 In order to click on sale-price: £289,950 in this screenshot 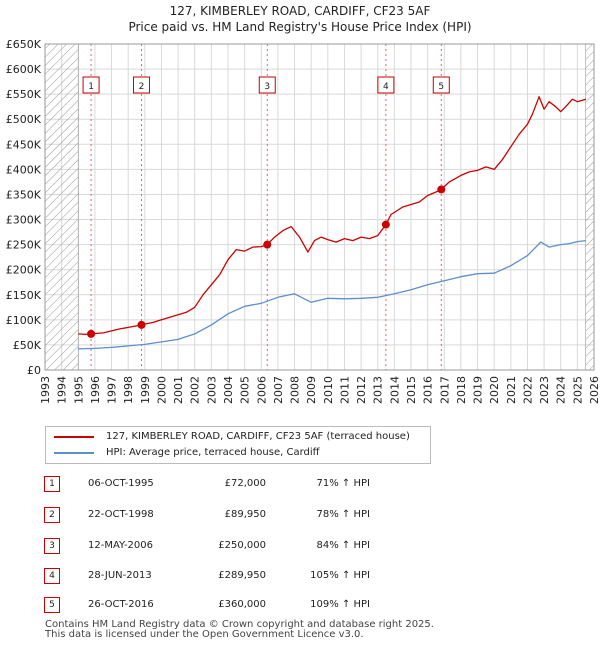, I will do `click(242, 575)`.